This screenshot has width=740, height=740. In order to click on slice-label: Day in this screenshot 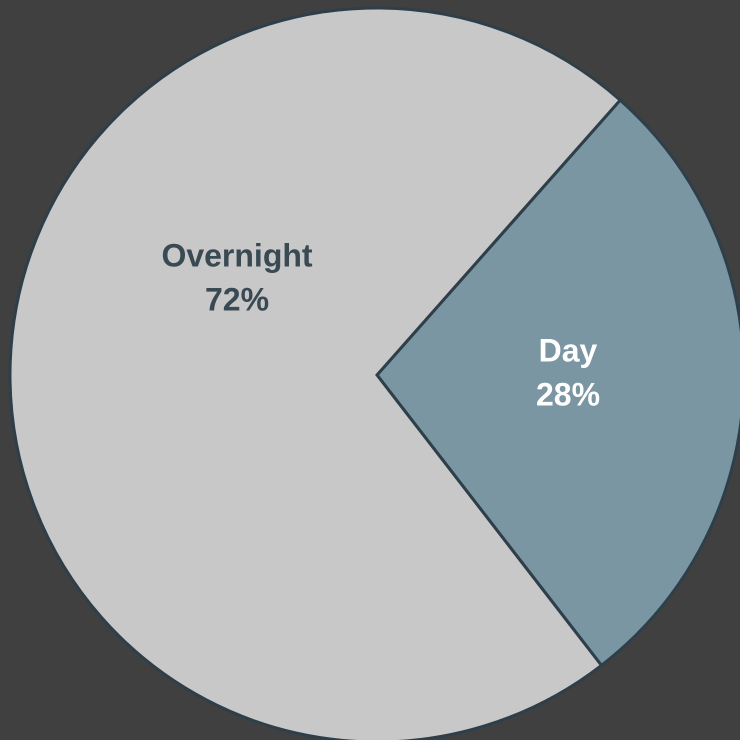, I will do `click(568, 350)`.